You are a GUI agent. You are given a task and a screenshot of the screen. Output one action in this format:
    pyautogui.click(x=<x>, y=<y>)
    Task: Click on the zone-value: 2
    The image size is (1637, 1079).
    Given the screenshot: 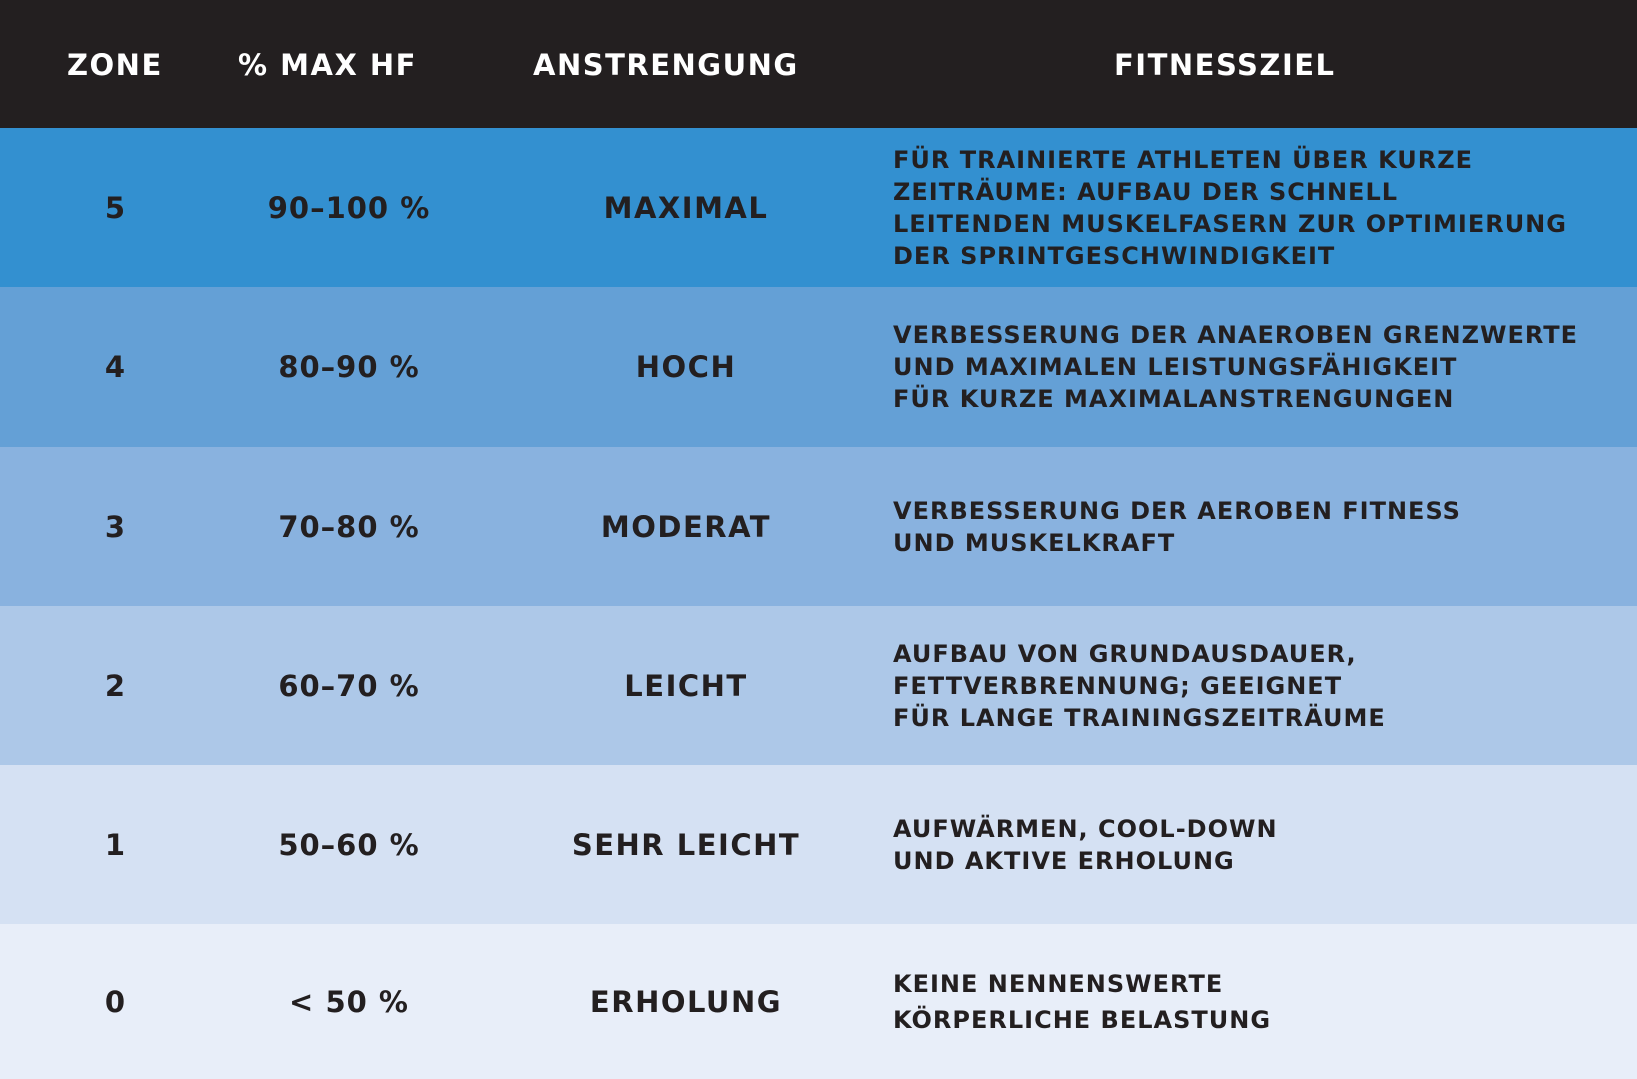 What is the action you would take?
    pyautogui.click(x=115, y=685)
    